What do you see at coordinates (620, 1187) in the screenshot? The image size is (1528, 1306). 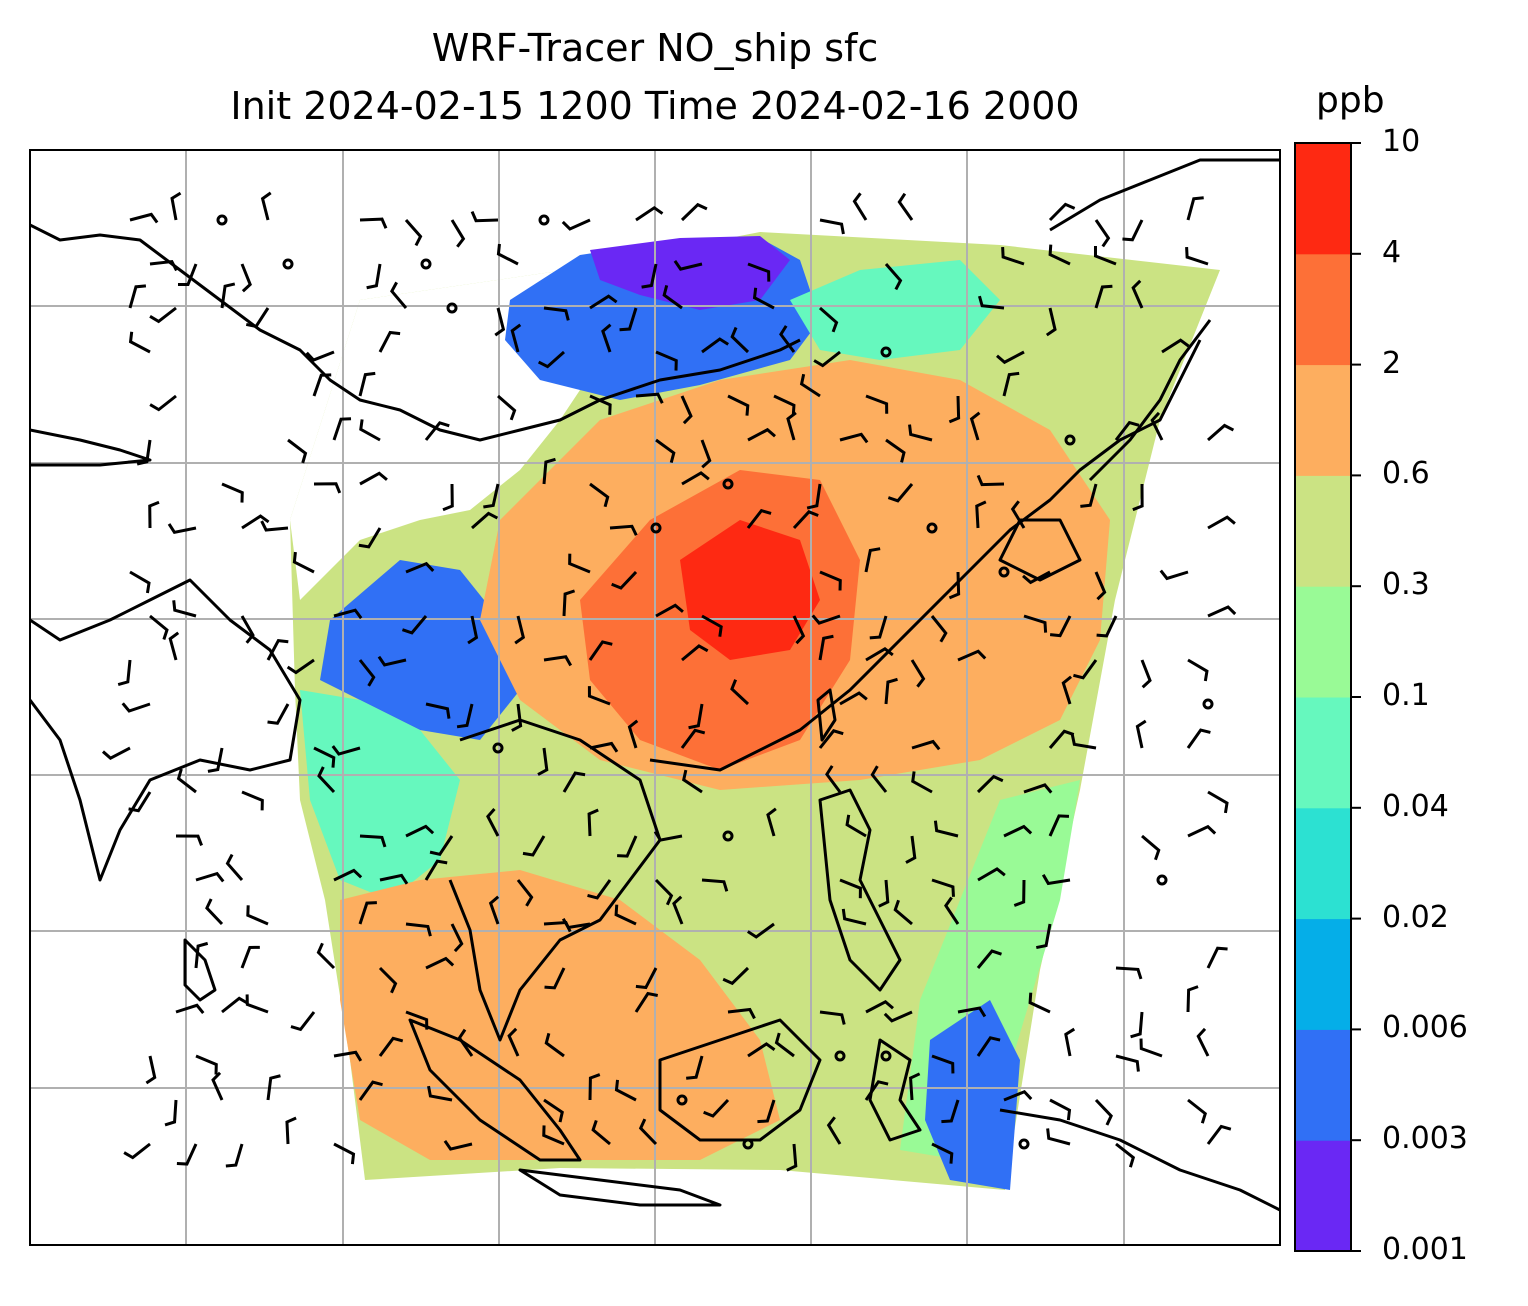 I see `coastline-java` at bounding box center [620, 1187].